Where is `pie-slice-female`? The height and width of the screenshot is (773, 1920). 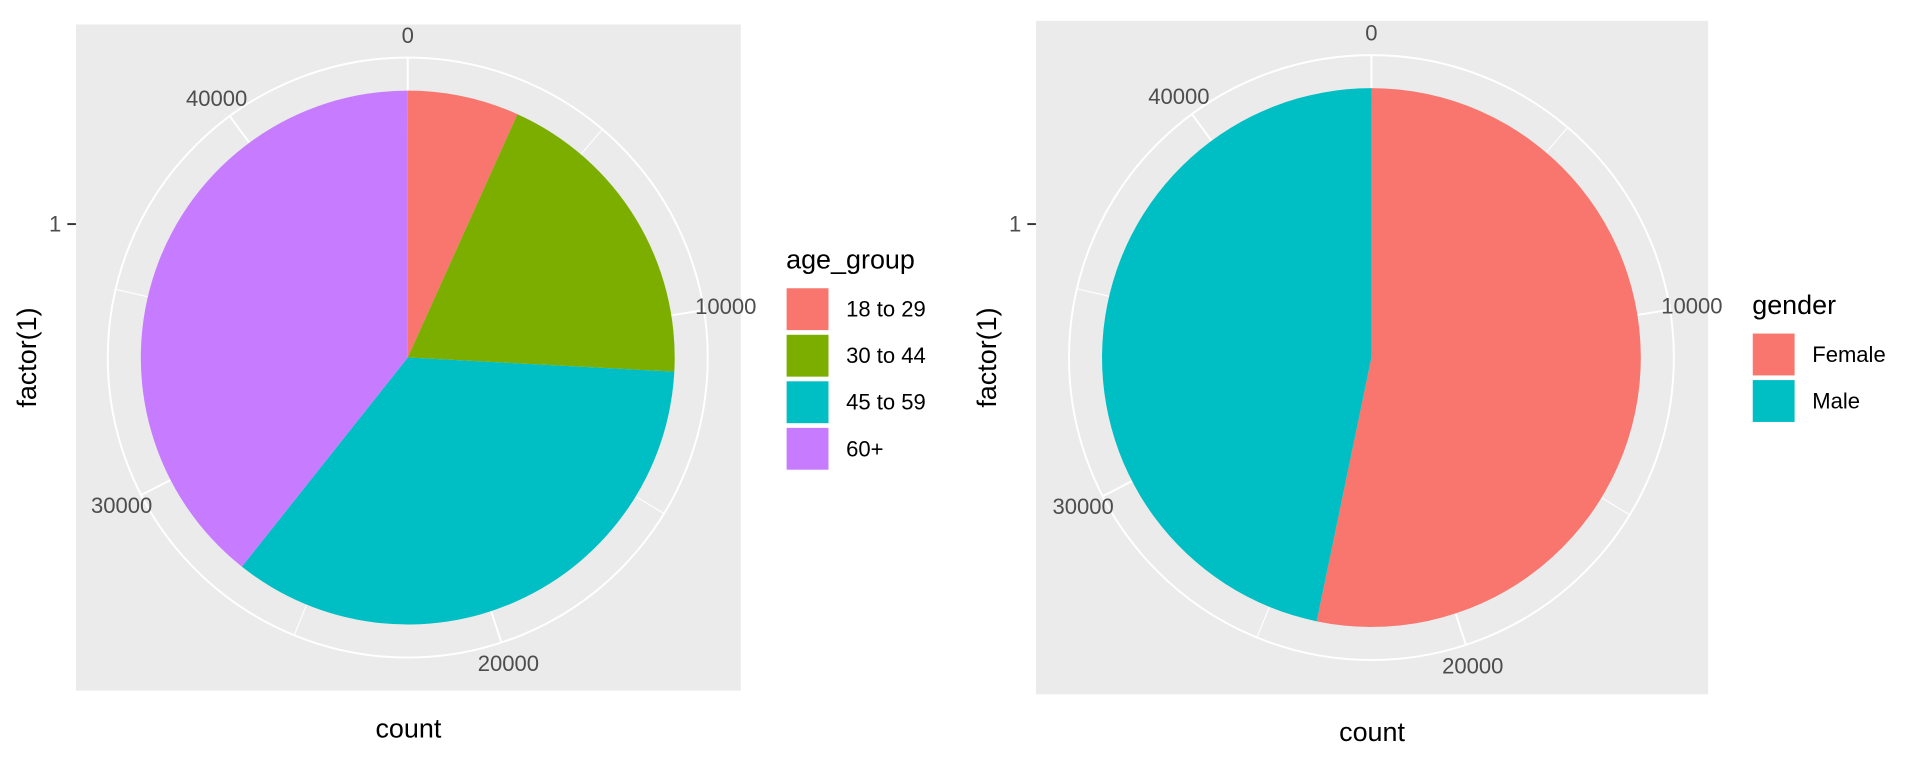 pie-slice-female is located at coordinates (1478, 357).